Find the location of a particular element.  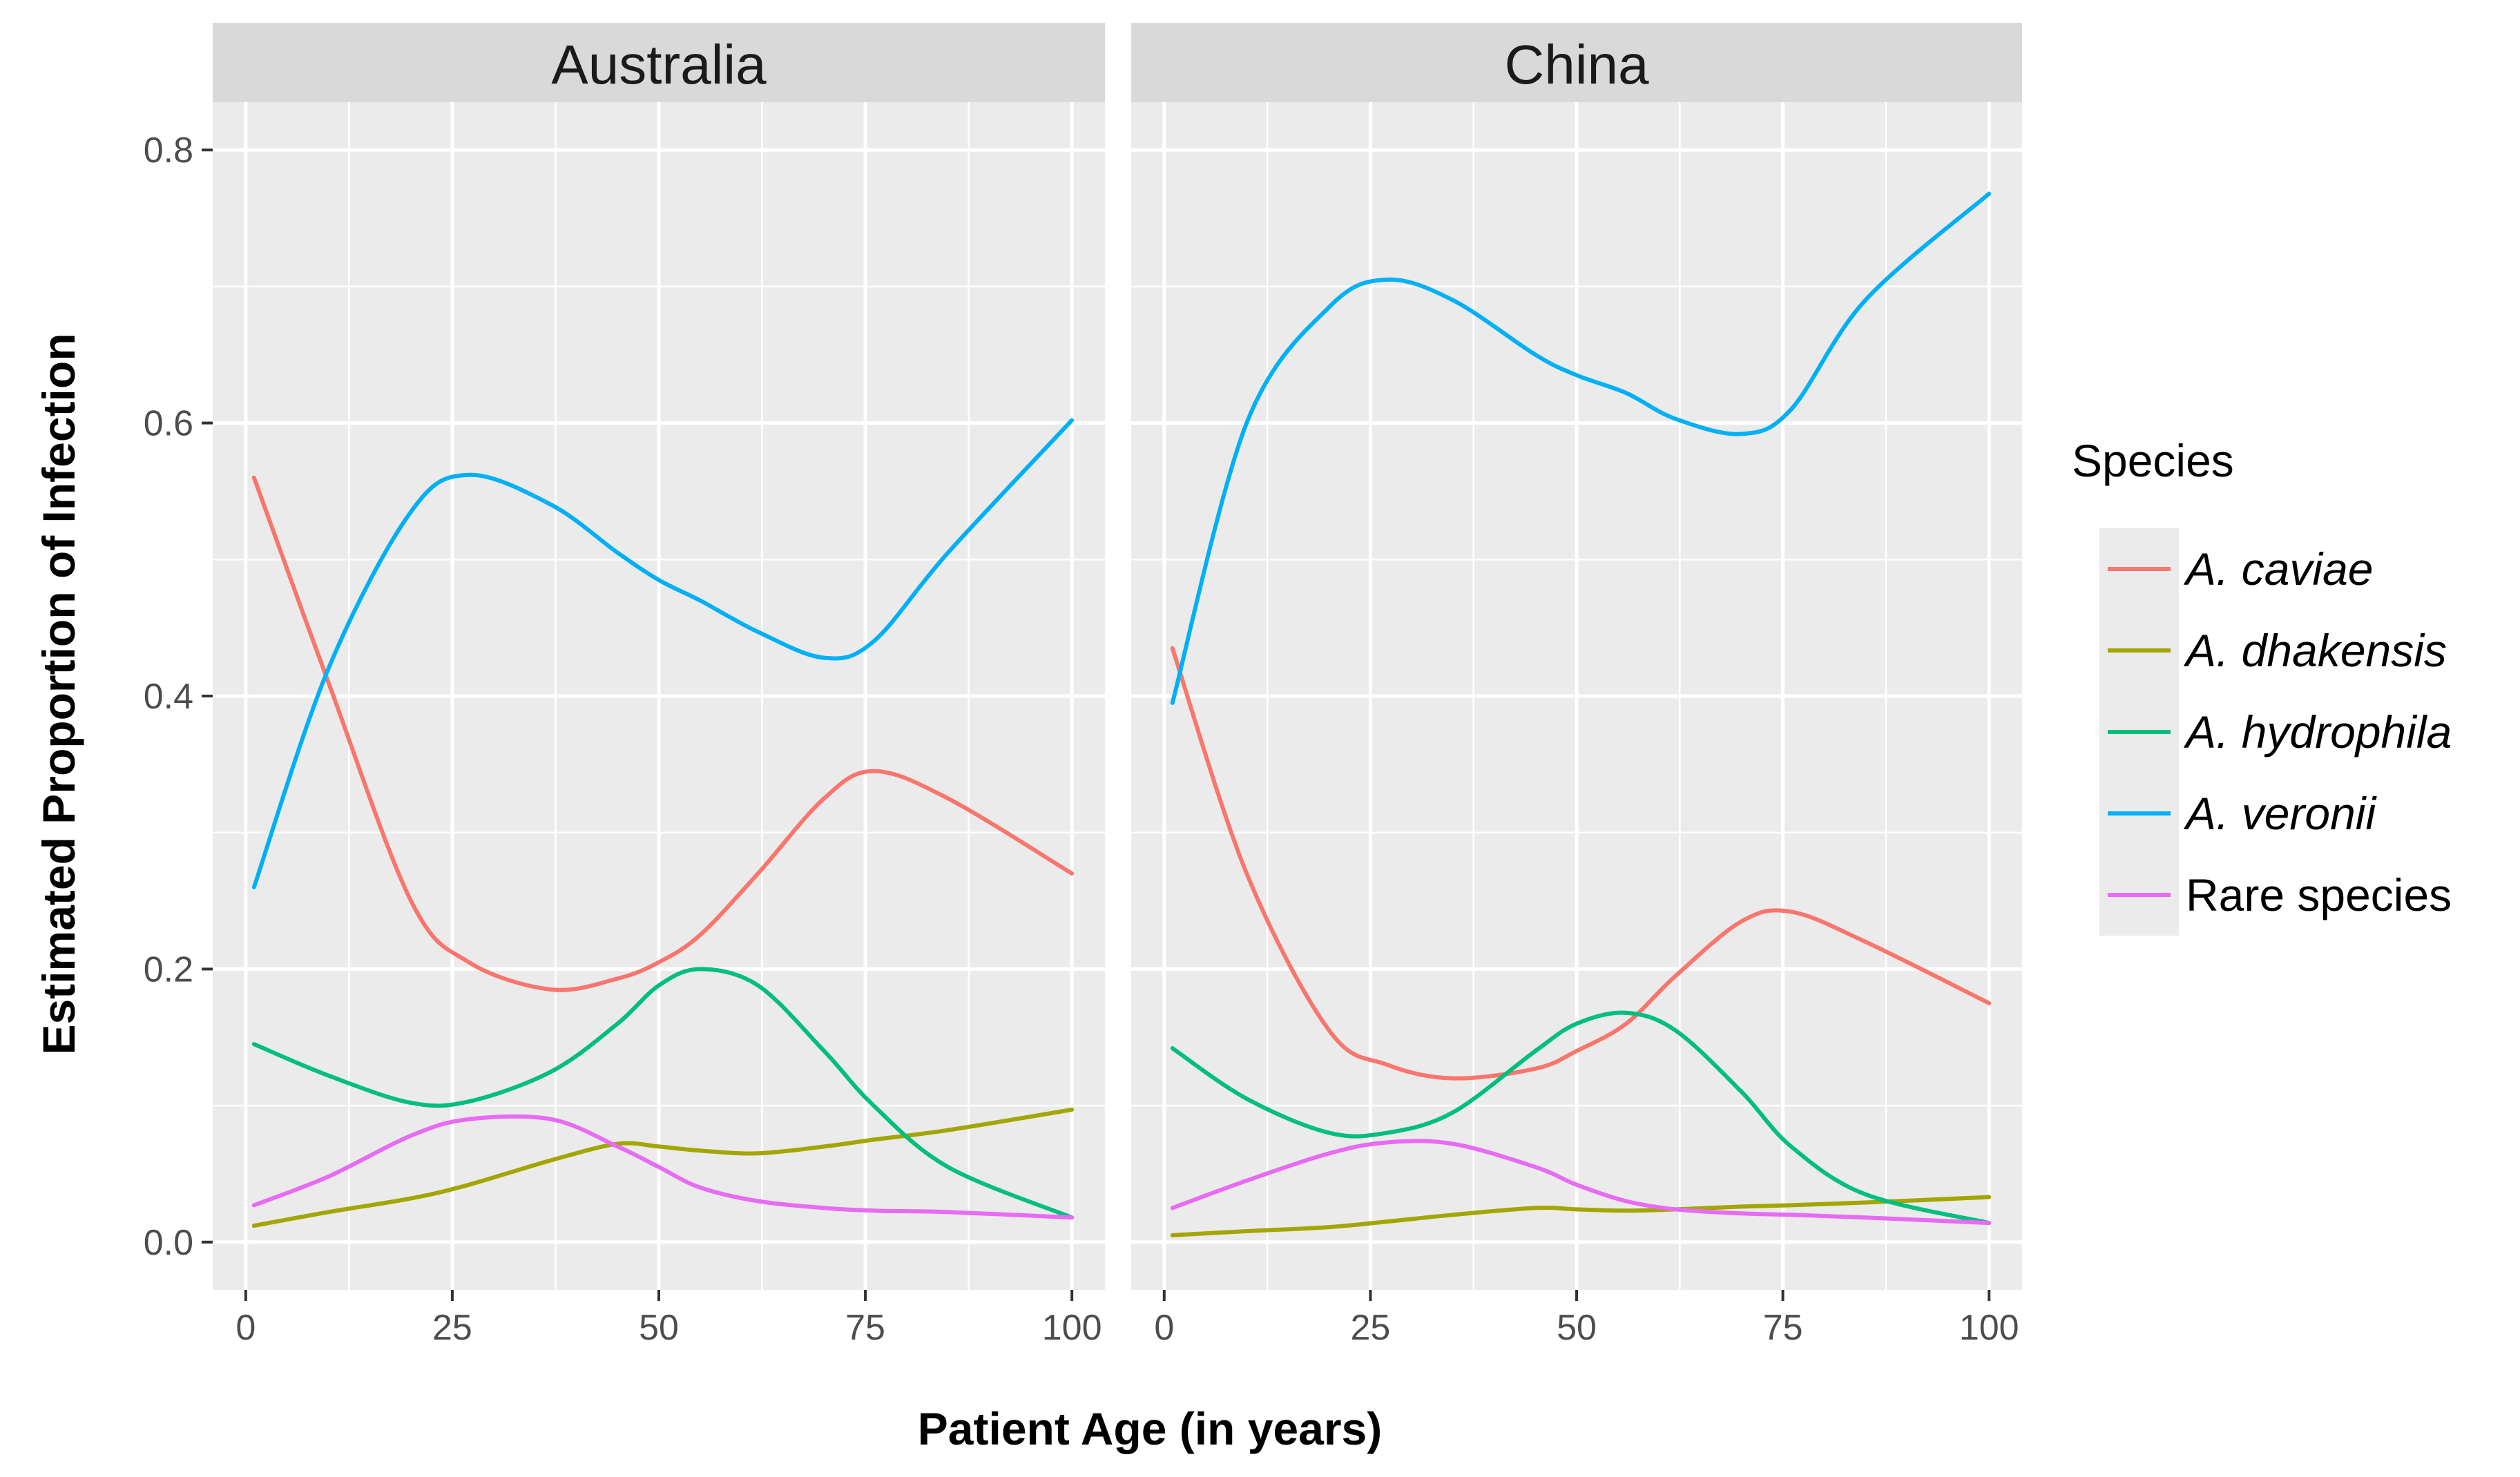

facet-strip-label: China is located at coordinates (1576, 64).